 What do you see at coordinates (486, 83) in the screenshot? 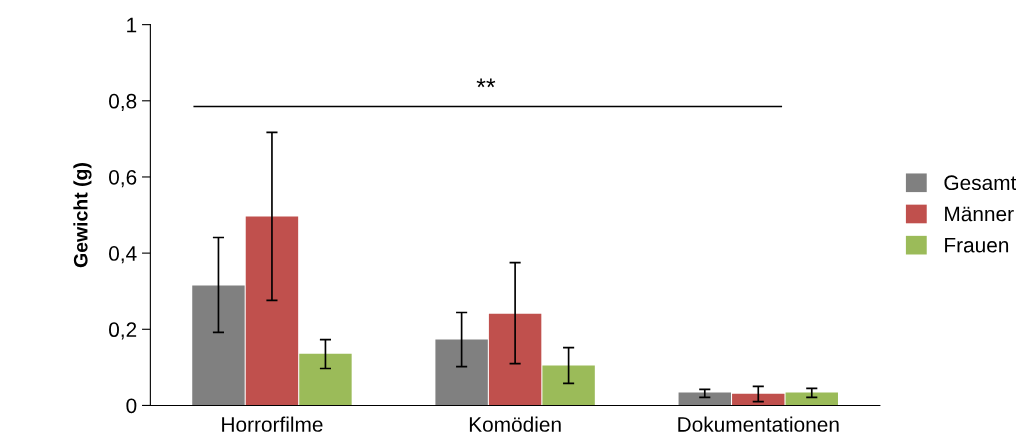
I see `ref-line-label: **` at bounding box center [486, 83].